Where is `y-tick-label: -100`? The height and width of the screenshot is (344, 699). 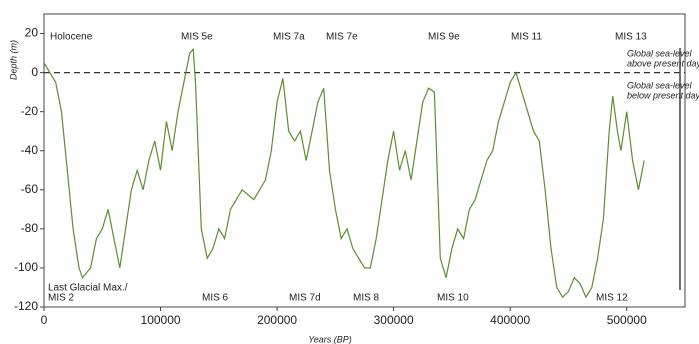
y-tick-label: -100 is located at coordinates (26, 267).